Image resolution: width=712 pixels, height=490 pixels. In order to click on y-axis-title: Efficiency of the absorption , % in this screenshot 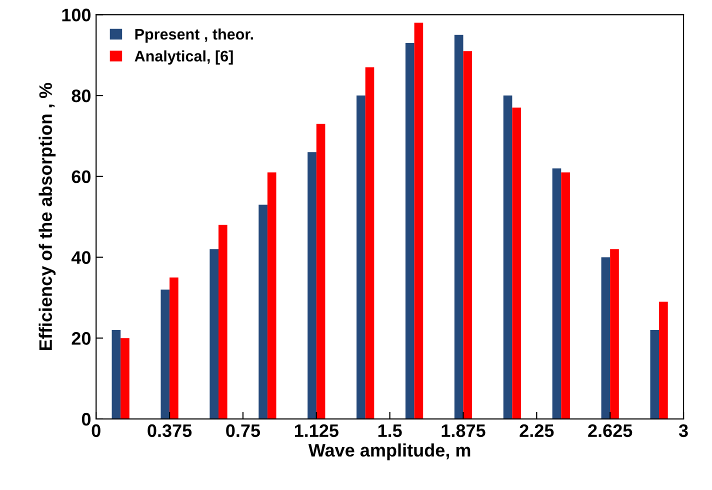, I will do `click(47, 216)`.